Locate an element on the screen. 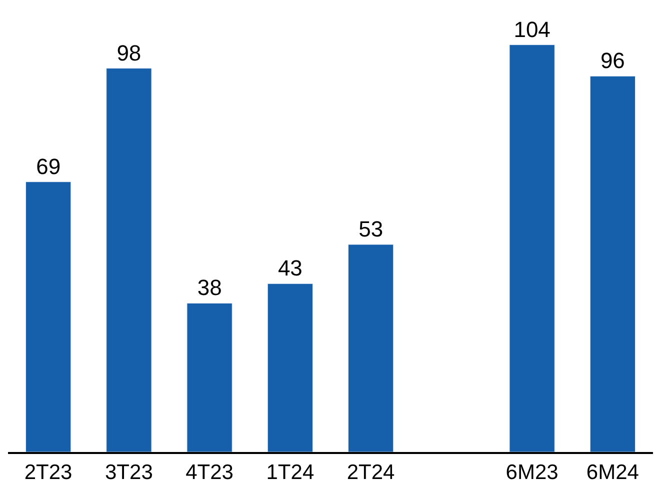 This screenshot has height=497, width=654. x-tick-label: 6M23 is located at coordinates (532, 472).